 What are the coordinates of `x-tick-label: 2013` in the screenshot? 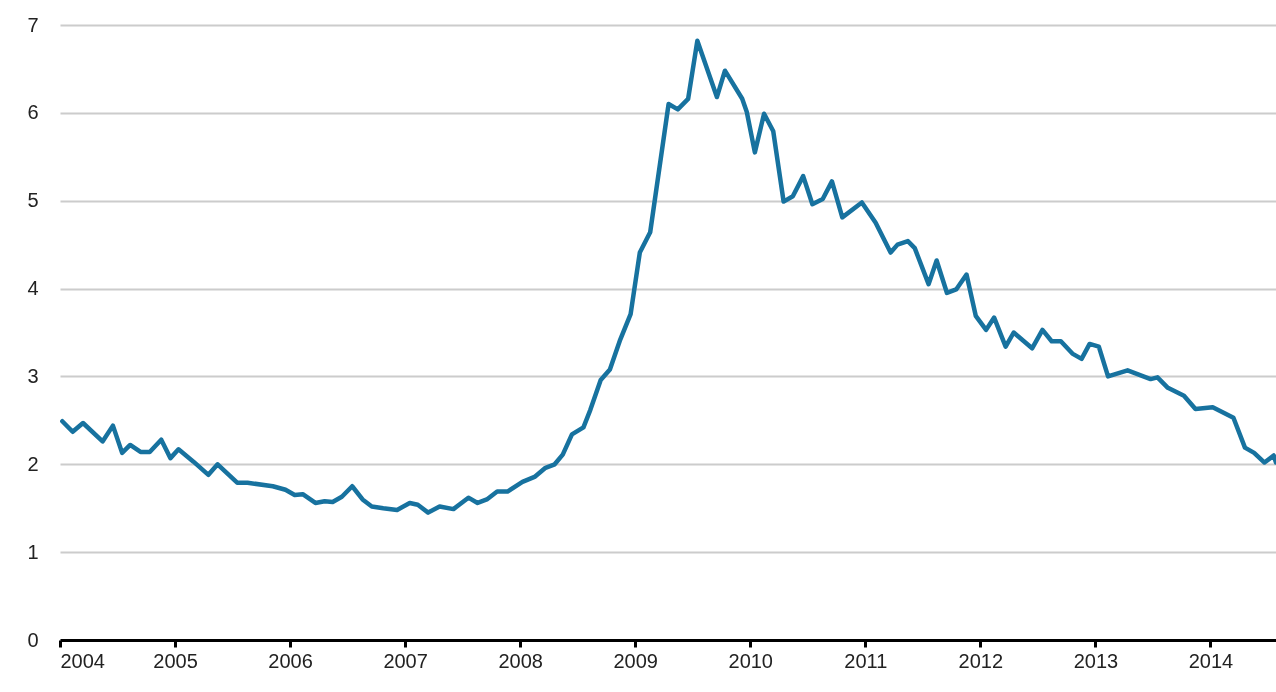 It's located at (1096, 660).